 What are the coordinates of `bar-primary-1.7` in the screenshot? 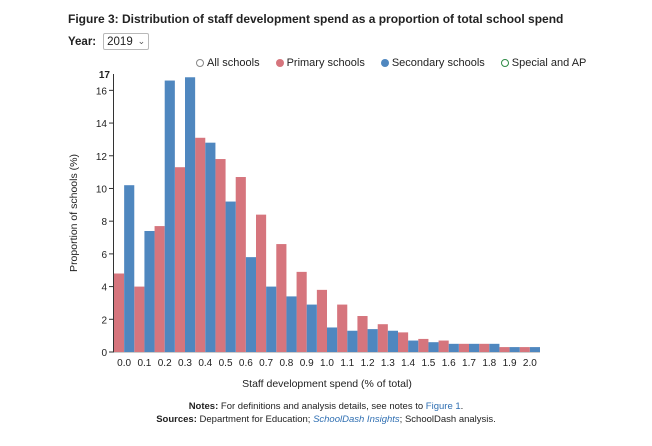 It's located at (463, 347).